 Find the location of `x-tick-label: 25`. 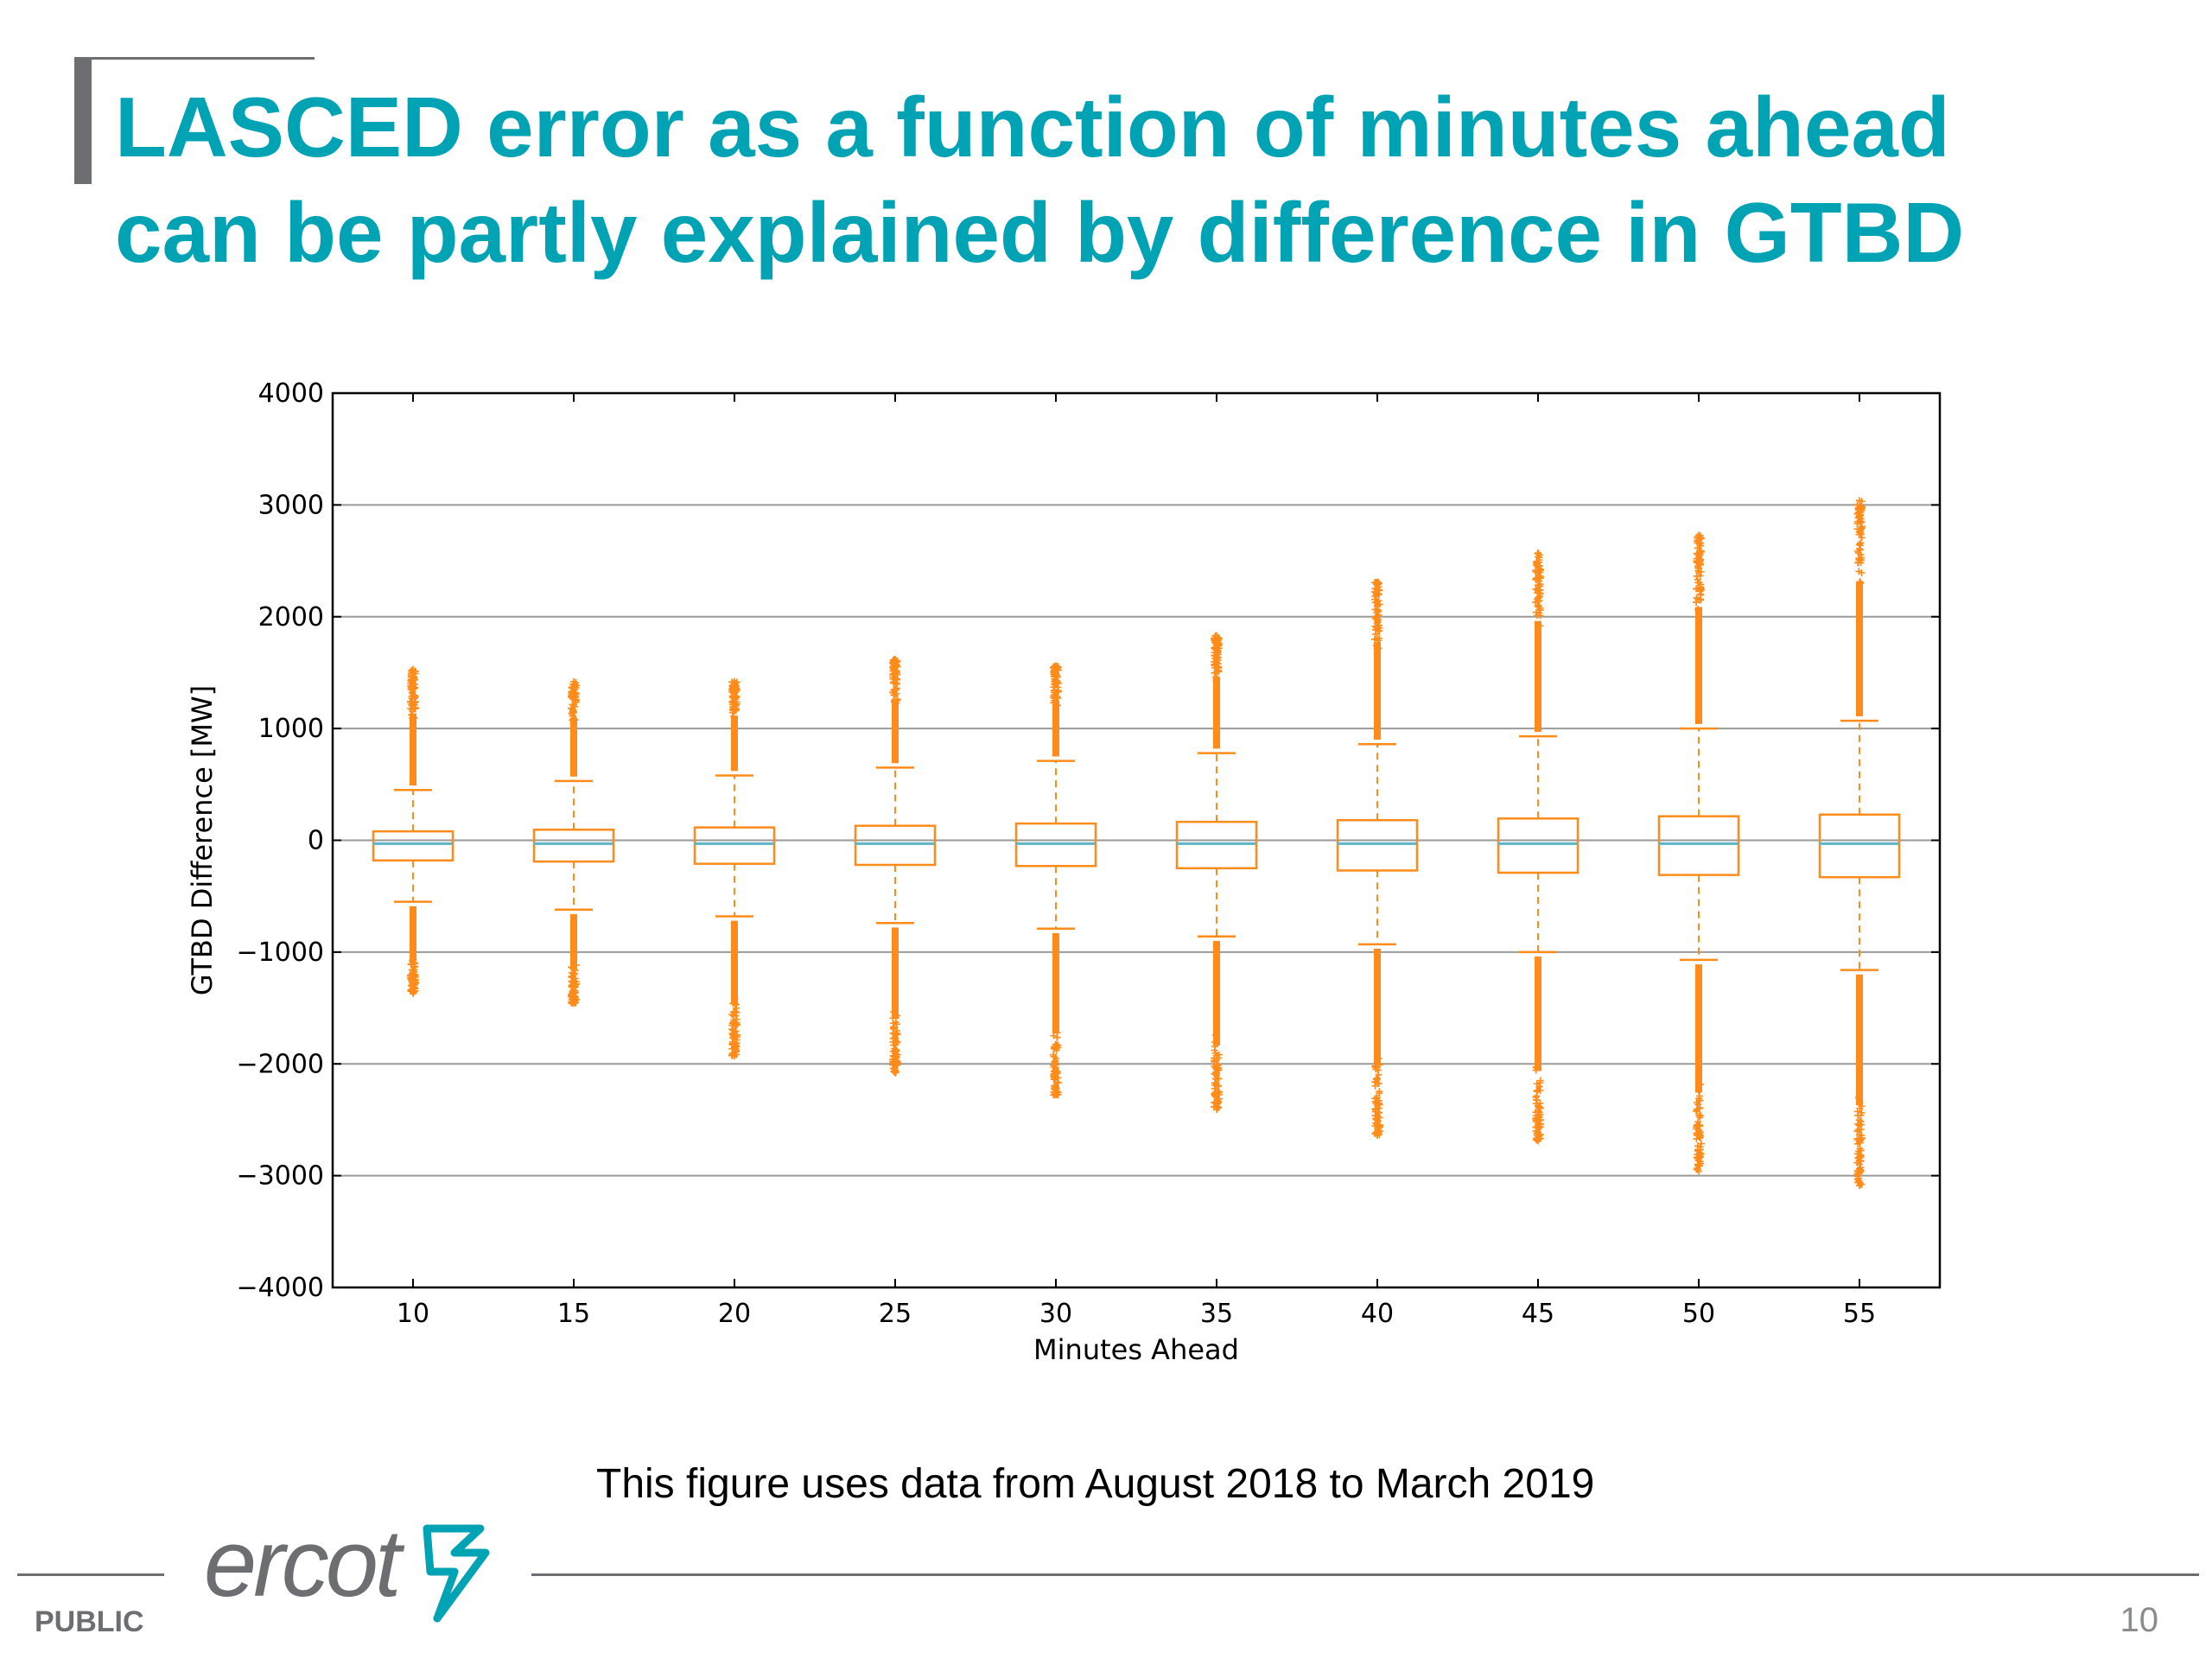

x-tick-label: 25 is located at coordinates (895, 1314).